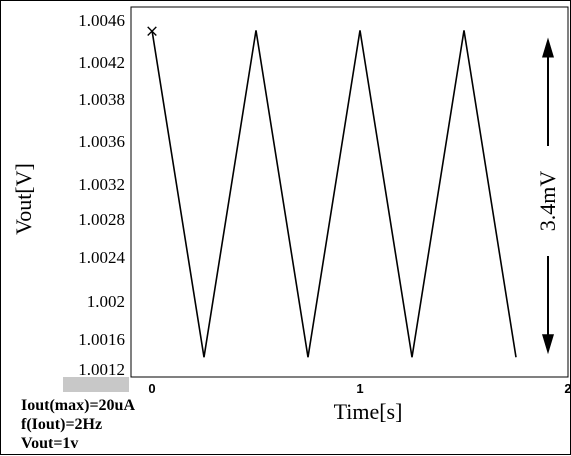  What do you see at coordinates (101, 257) in the screenshot?
I see `y-tick-label: 1.0024` at bounding box center [101, 257].